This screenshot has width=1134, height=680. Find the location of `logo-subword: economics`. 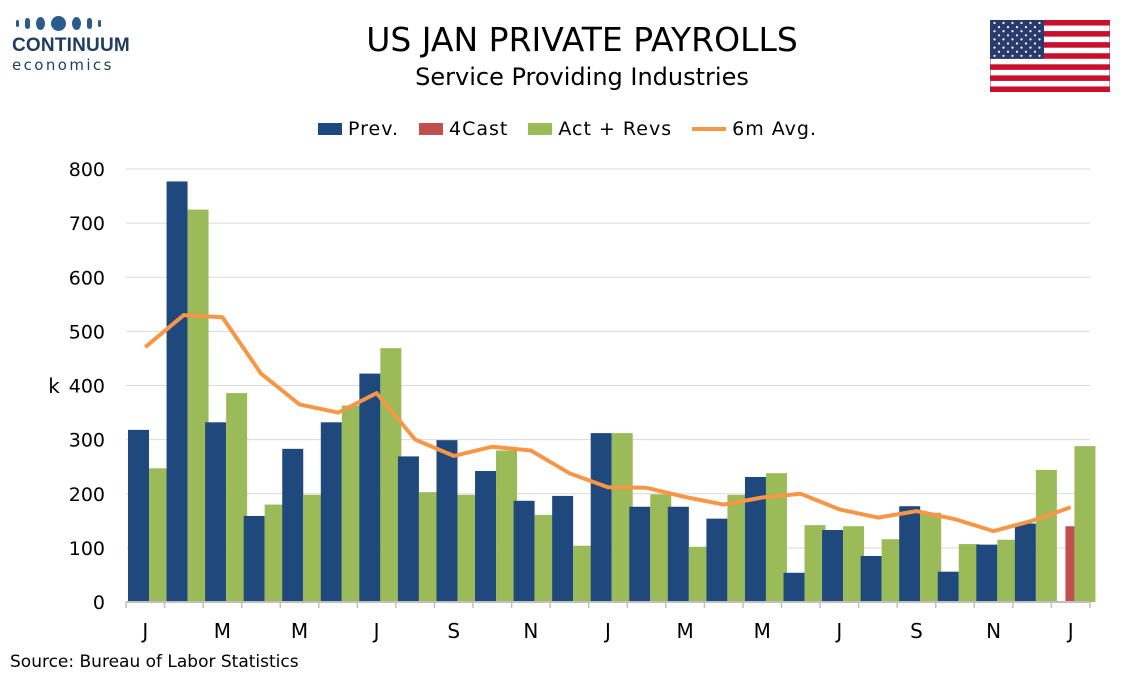

logo-subword: economics is located at coordinates (63, 65).